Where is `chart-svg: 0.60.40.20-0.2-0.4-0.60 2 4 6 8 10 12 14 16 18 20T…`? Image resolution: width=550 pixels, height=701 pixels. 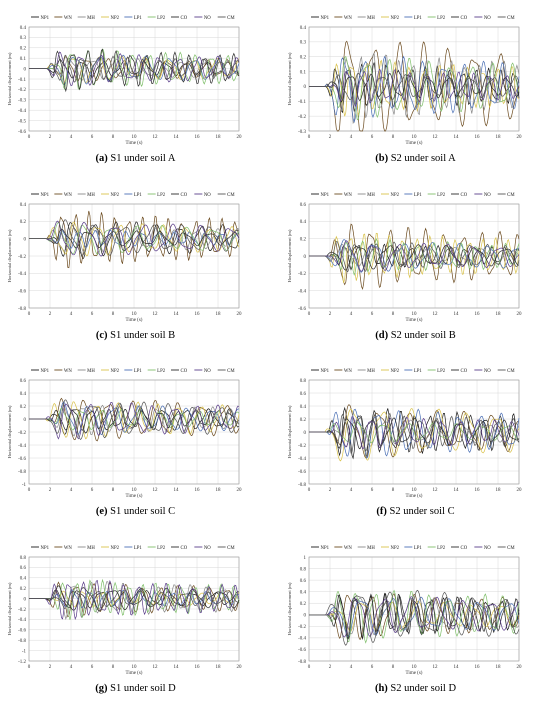
chart-svg: 0.60.40.20-0.2-0.4-0.60 2 4 6 8 10 12 14 16 18 20T… is located at coordinates (415, 252).